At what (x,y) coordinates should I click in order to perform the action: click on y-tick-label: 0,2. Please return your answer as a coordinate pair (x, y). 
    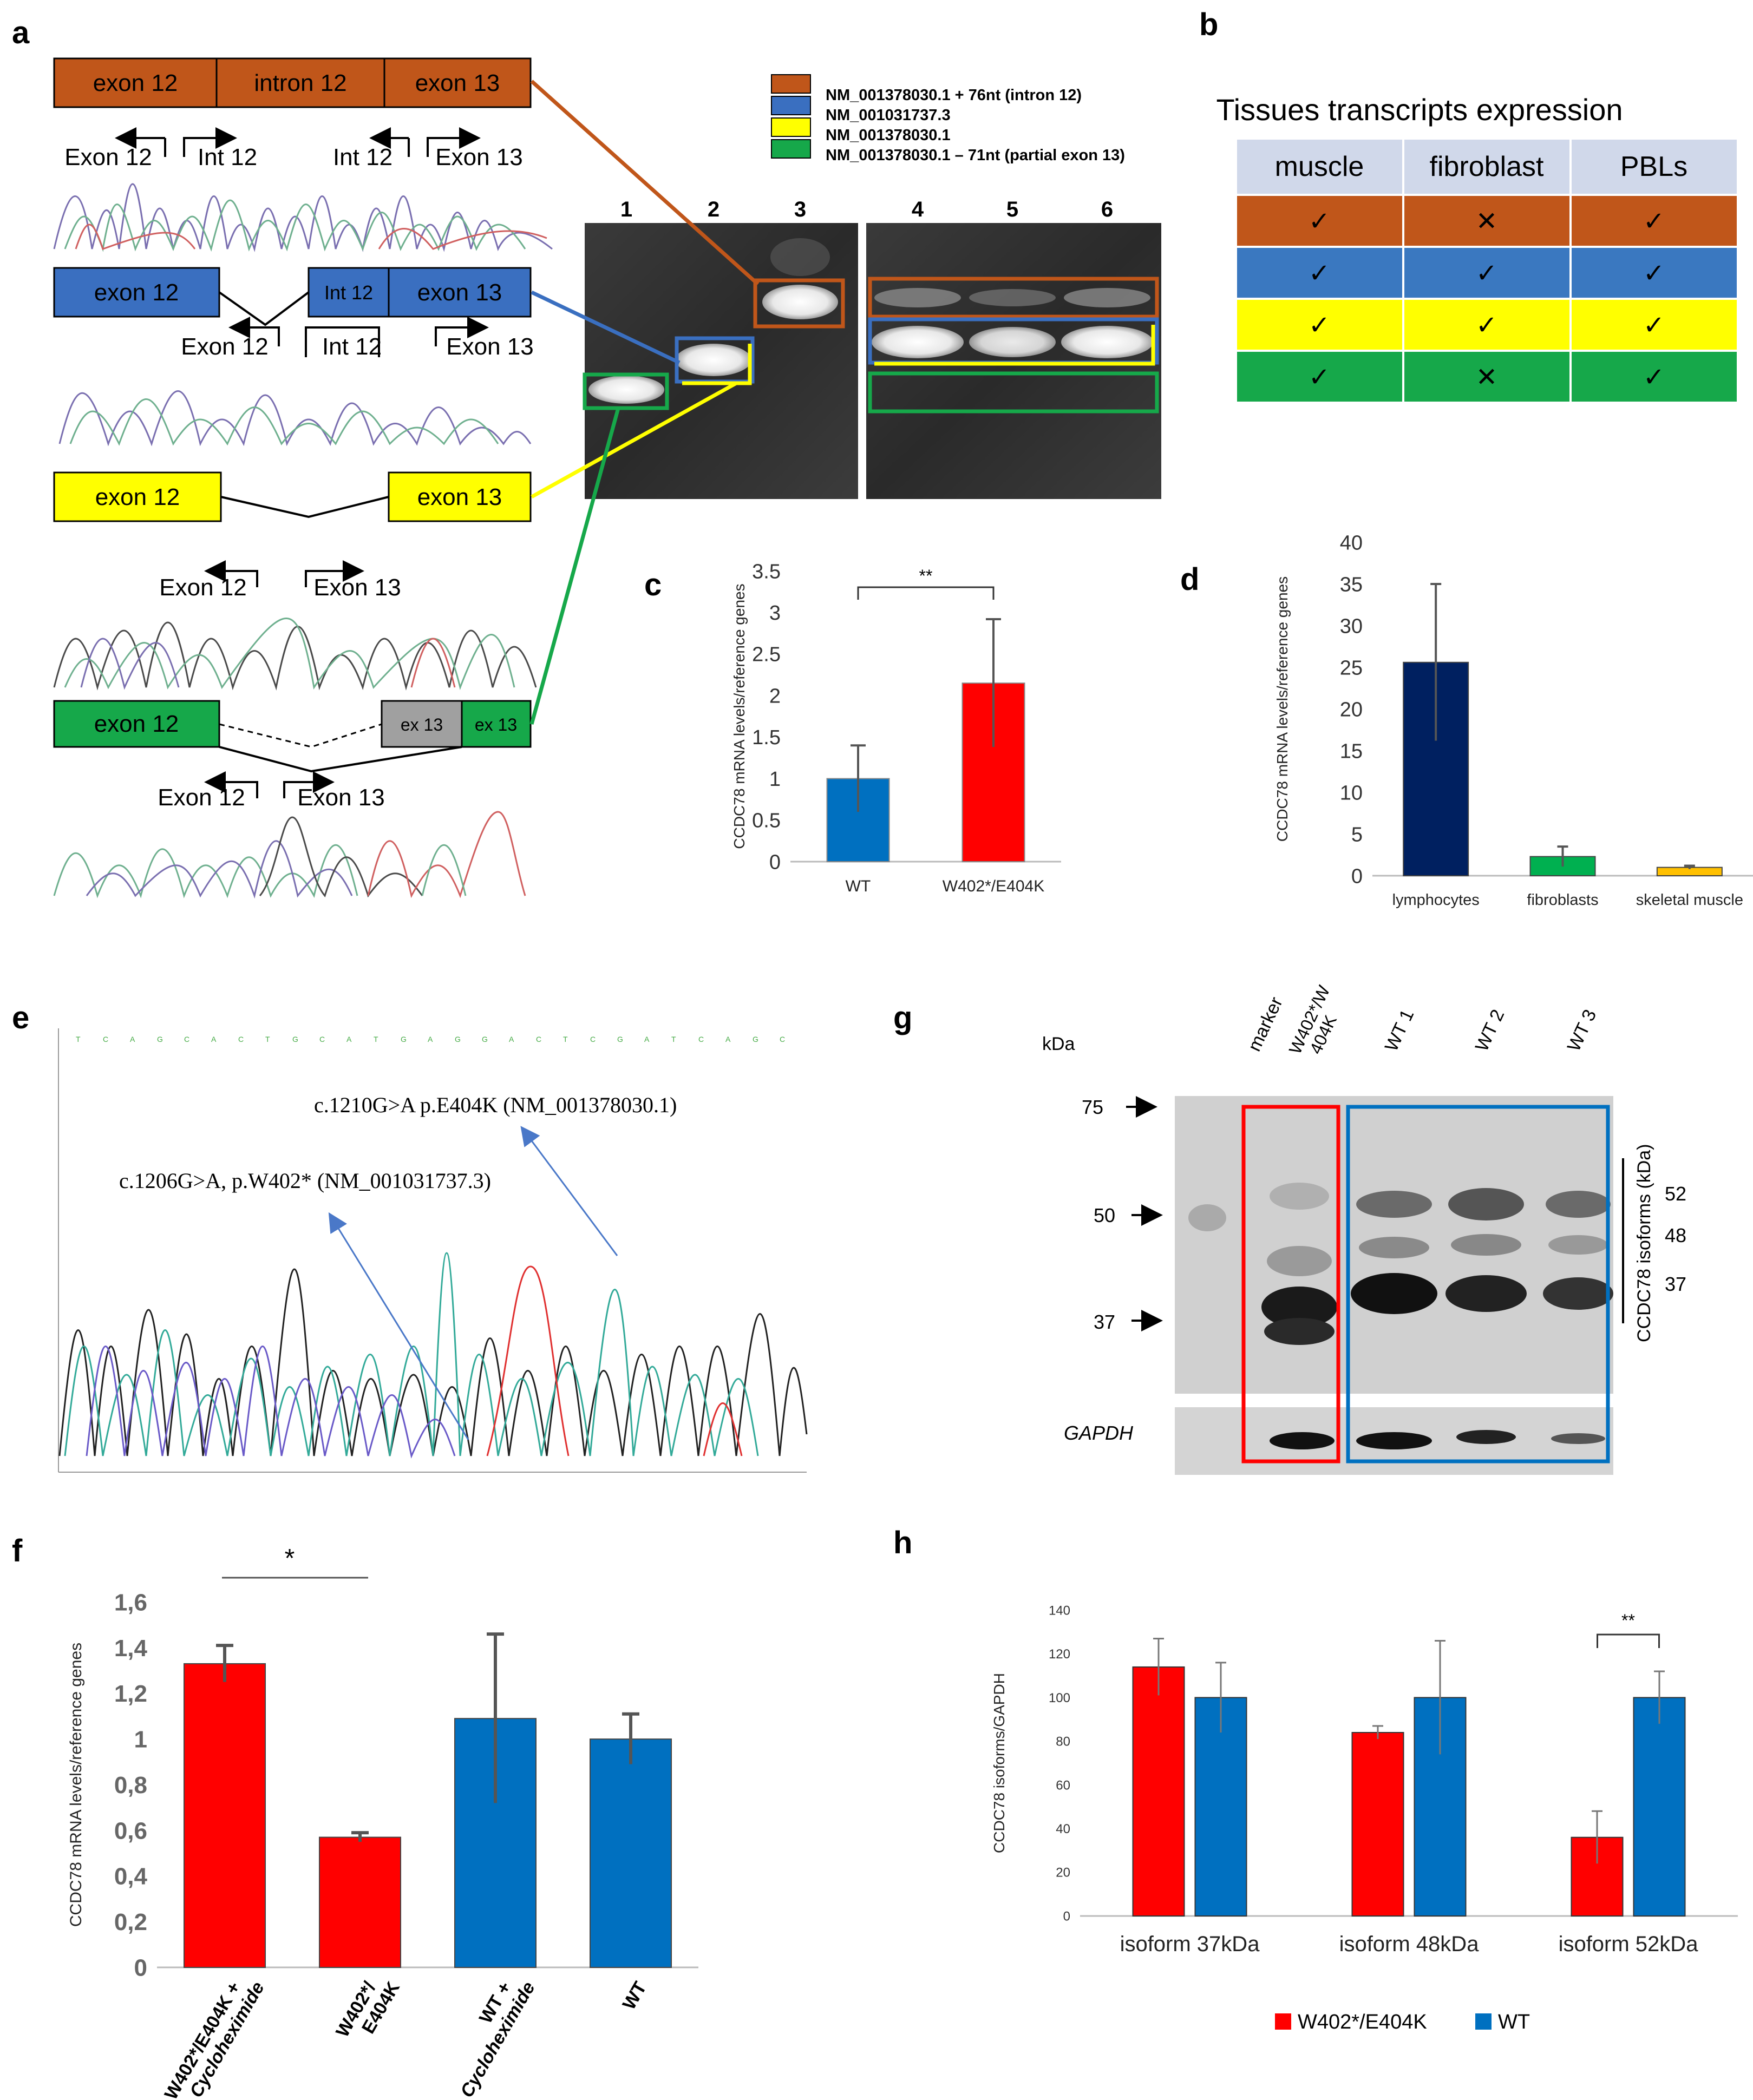
    Looking at the image, I should click on (130, 1922).